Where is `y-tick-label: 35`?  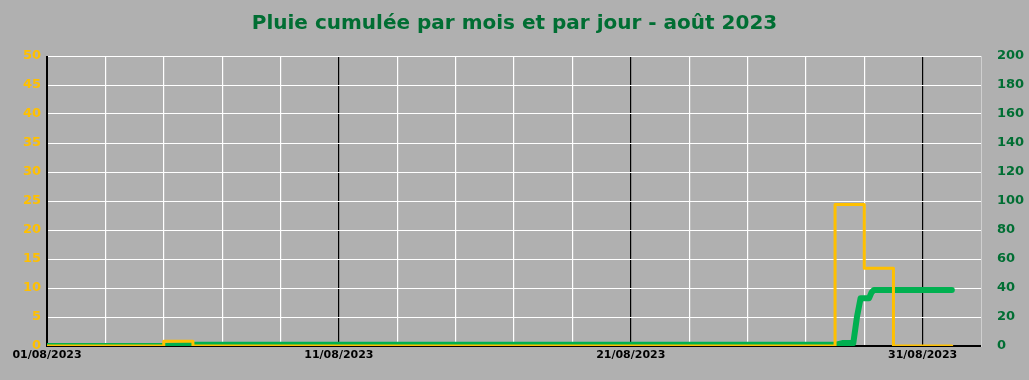
y-tick-label: 35 is located at coordinates (31, 142).